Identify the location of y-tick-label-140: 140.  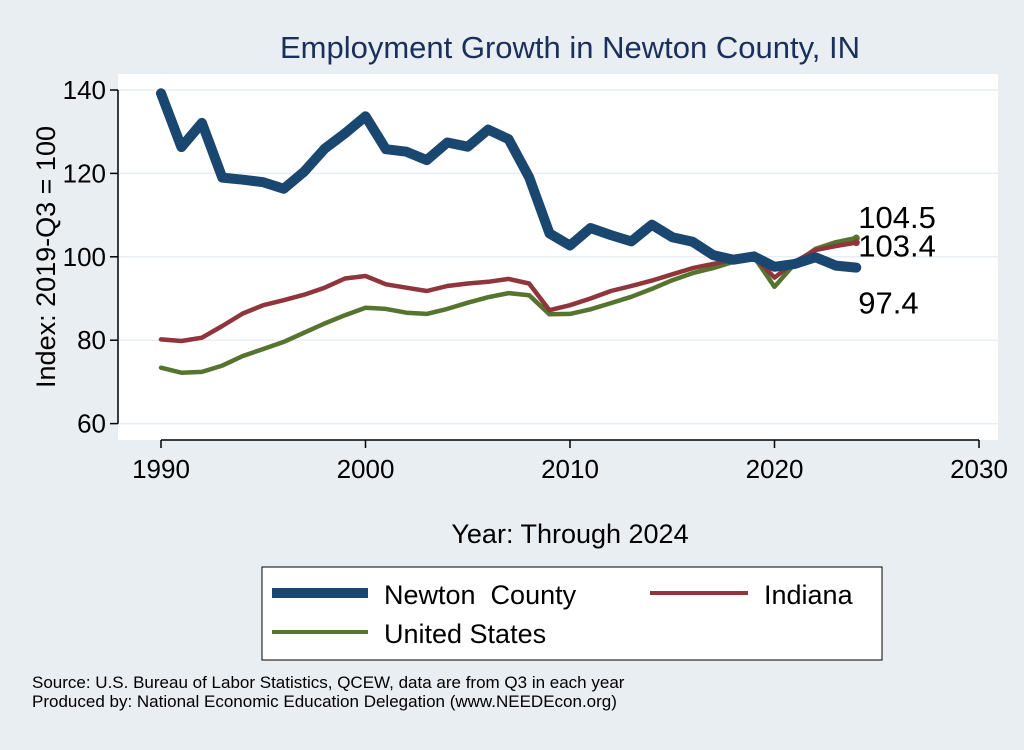
(84, 90).